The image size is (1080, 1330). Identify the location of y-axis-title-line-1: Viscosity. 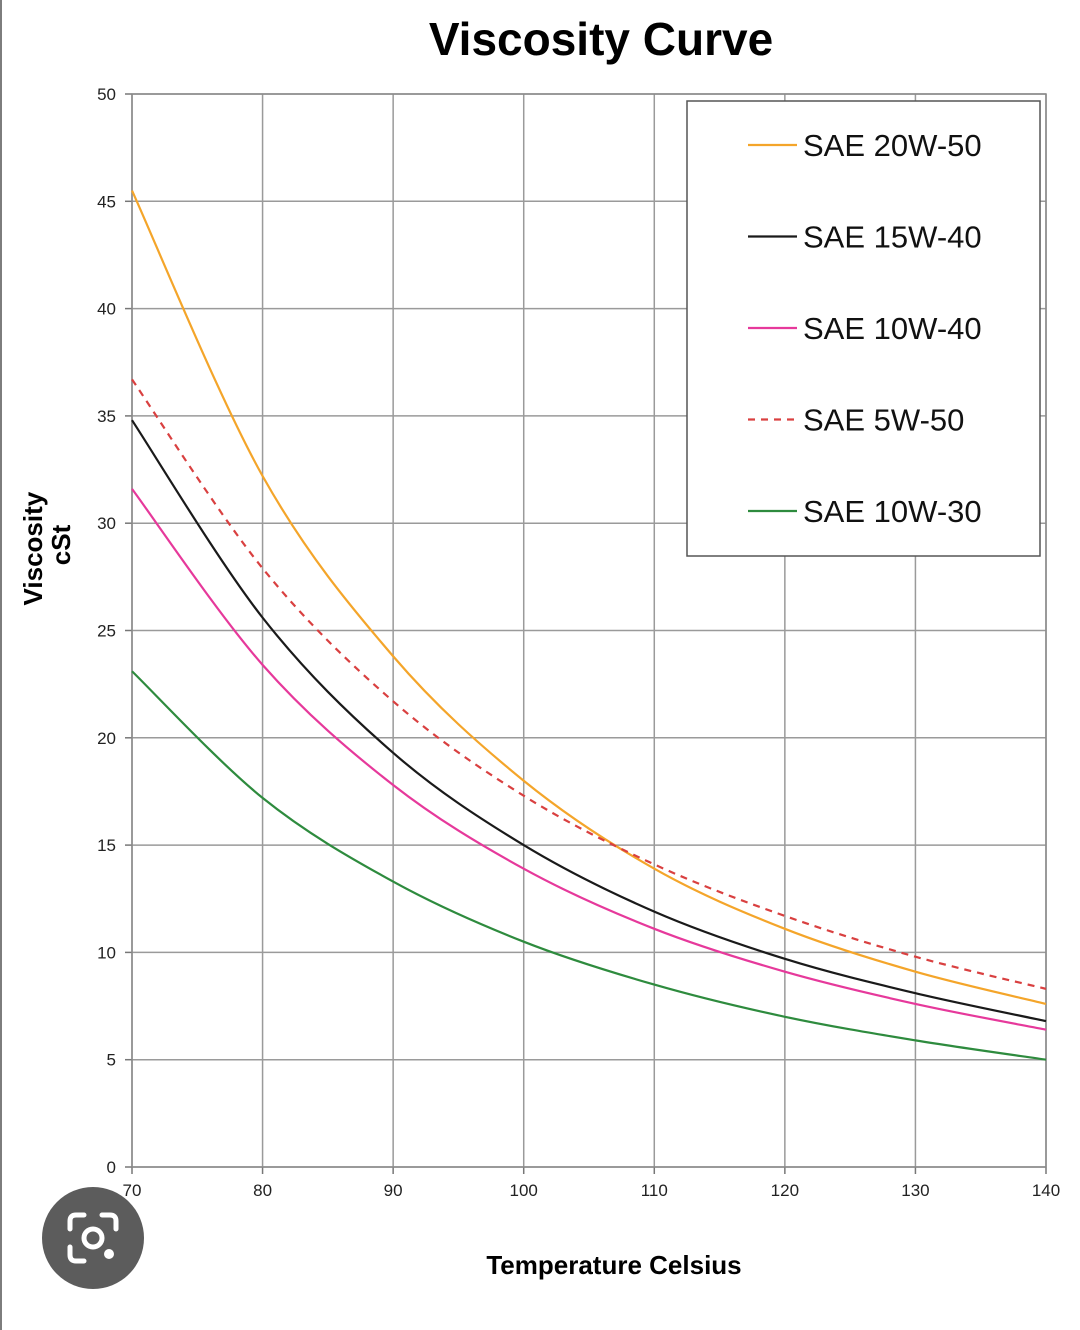
(33, 548).